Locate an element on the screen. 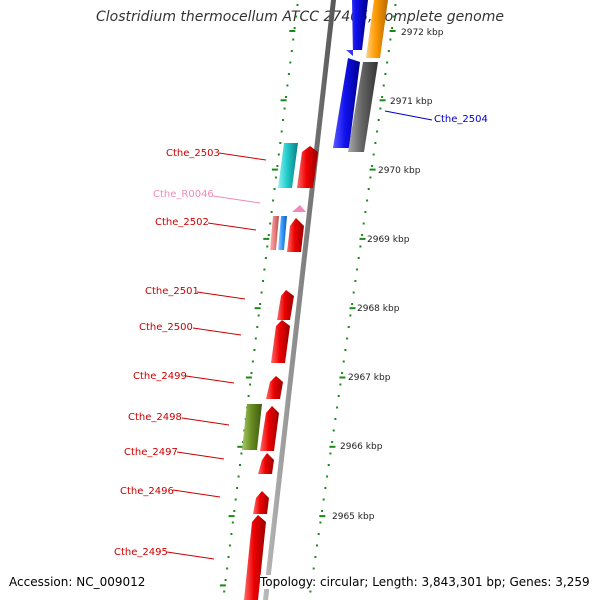 The height and width of the screenshot is (600, 600). ruler-tick-label: 2969 kbp is located at coordinates (388, 240).